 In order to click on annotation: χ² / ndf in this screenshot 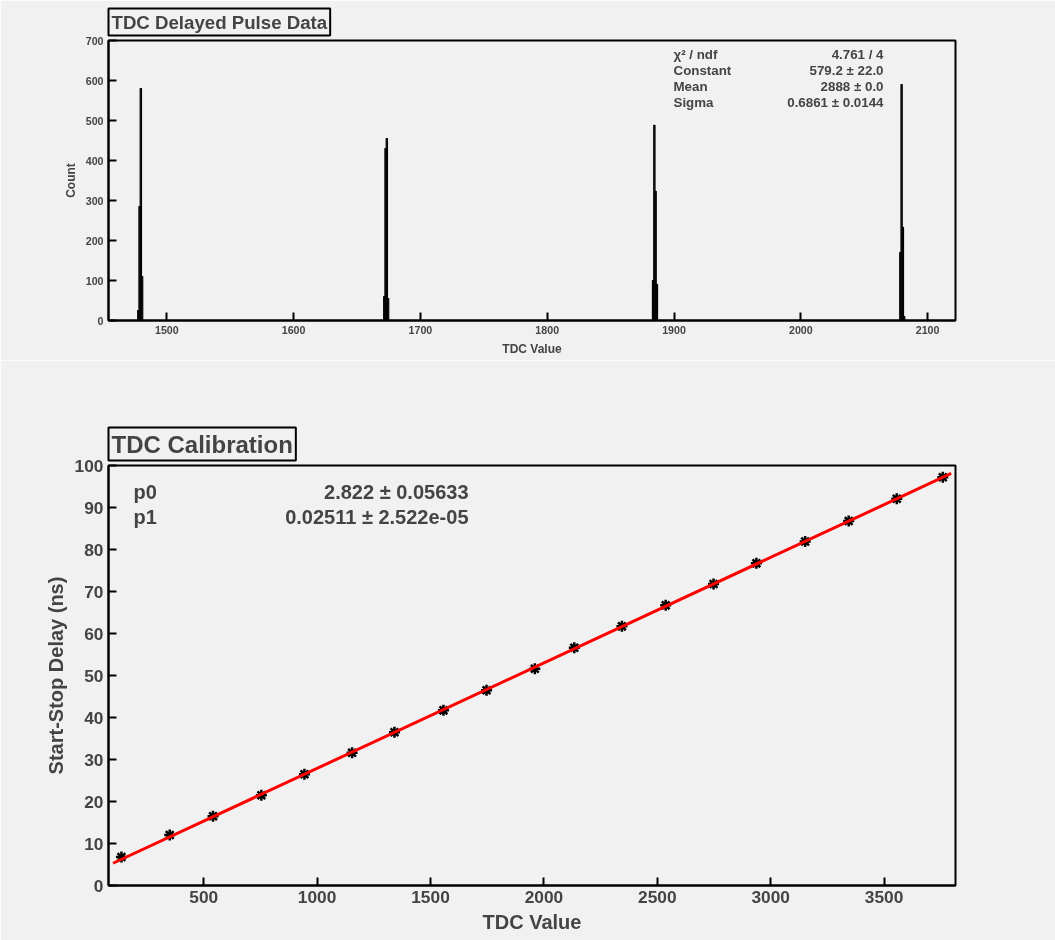, I will do `click(695, 54)`.